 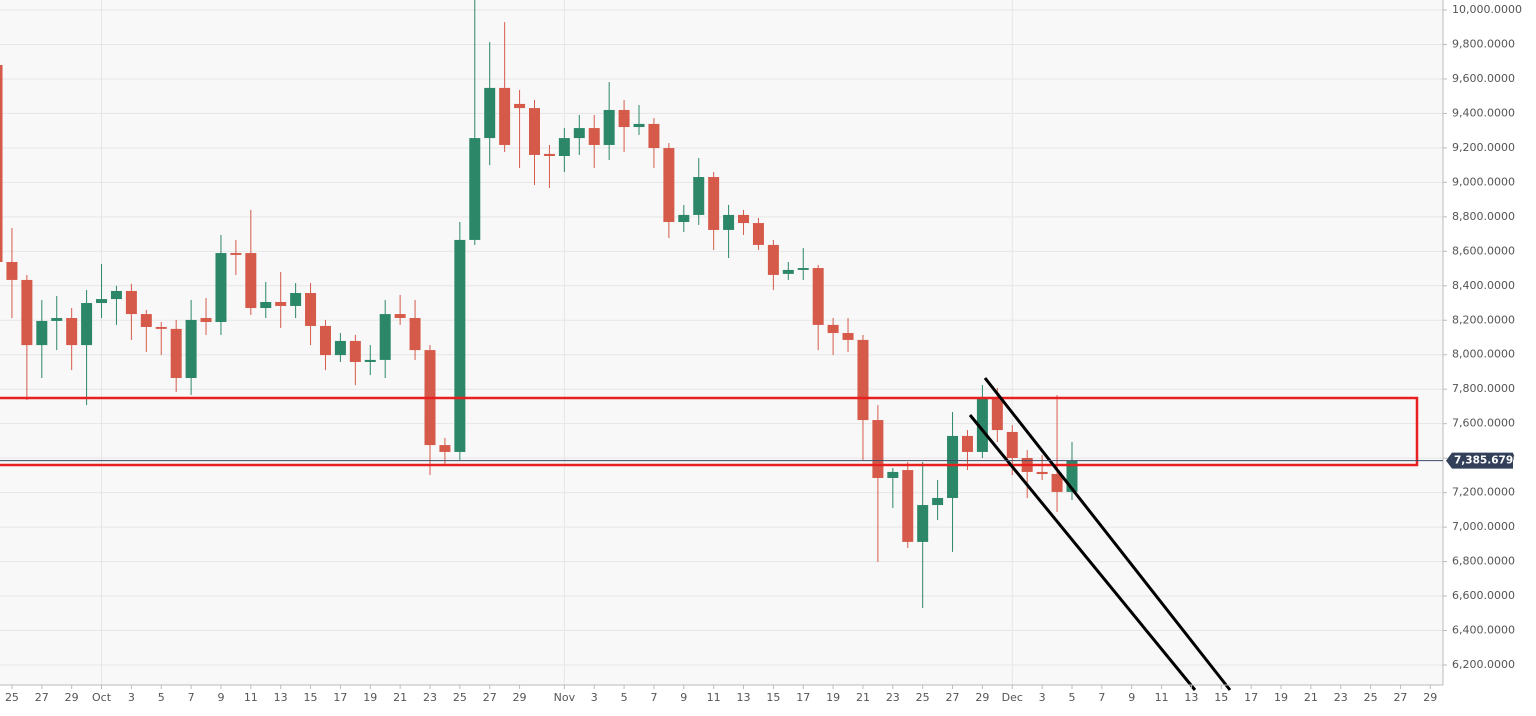 What do you see at coordinates (1483, 250) in the screenshot?
I see `y-tick-label: 8,600.0000` at bounding box center [1483, 250].